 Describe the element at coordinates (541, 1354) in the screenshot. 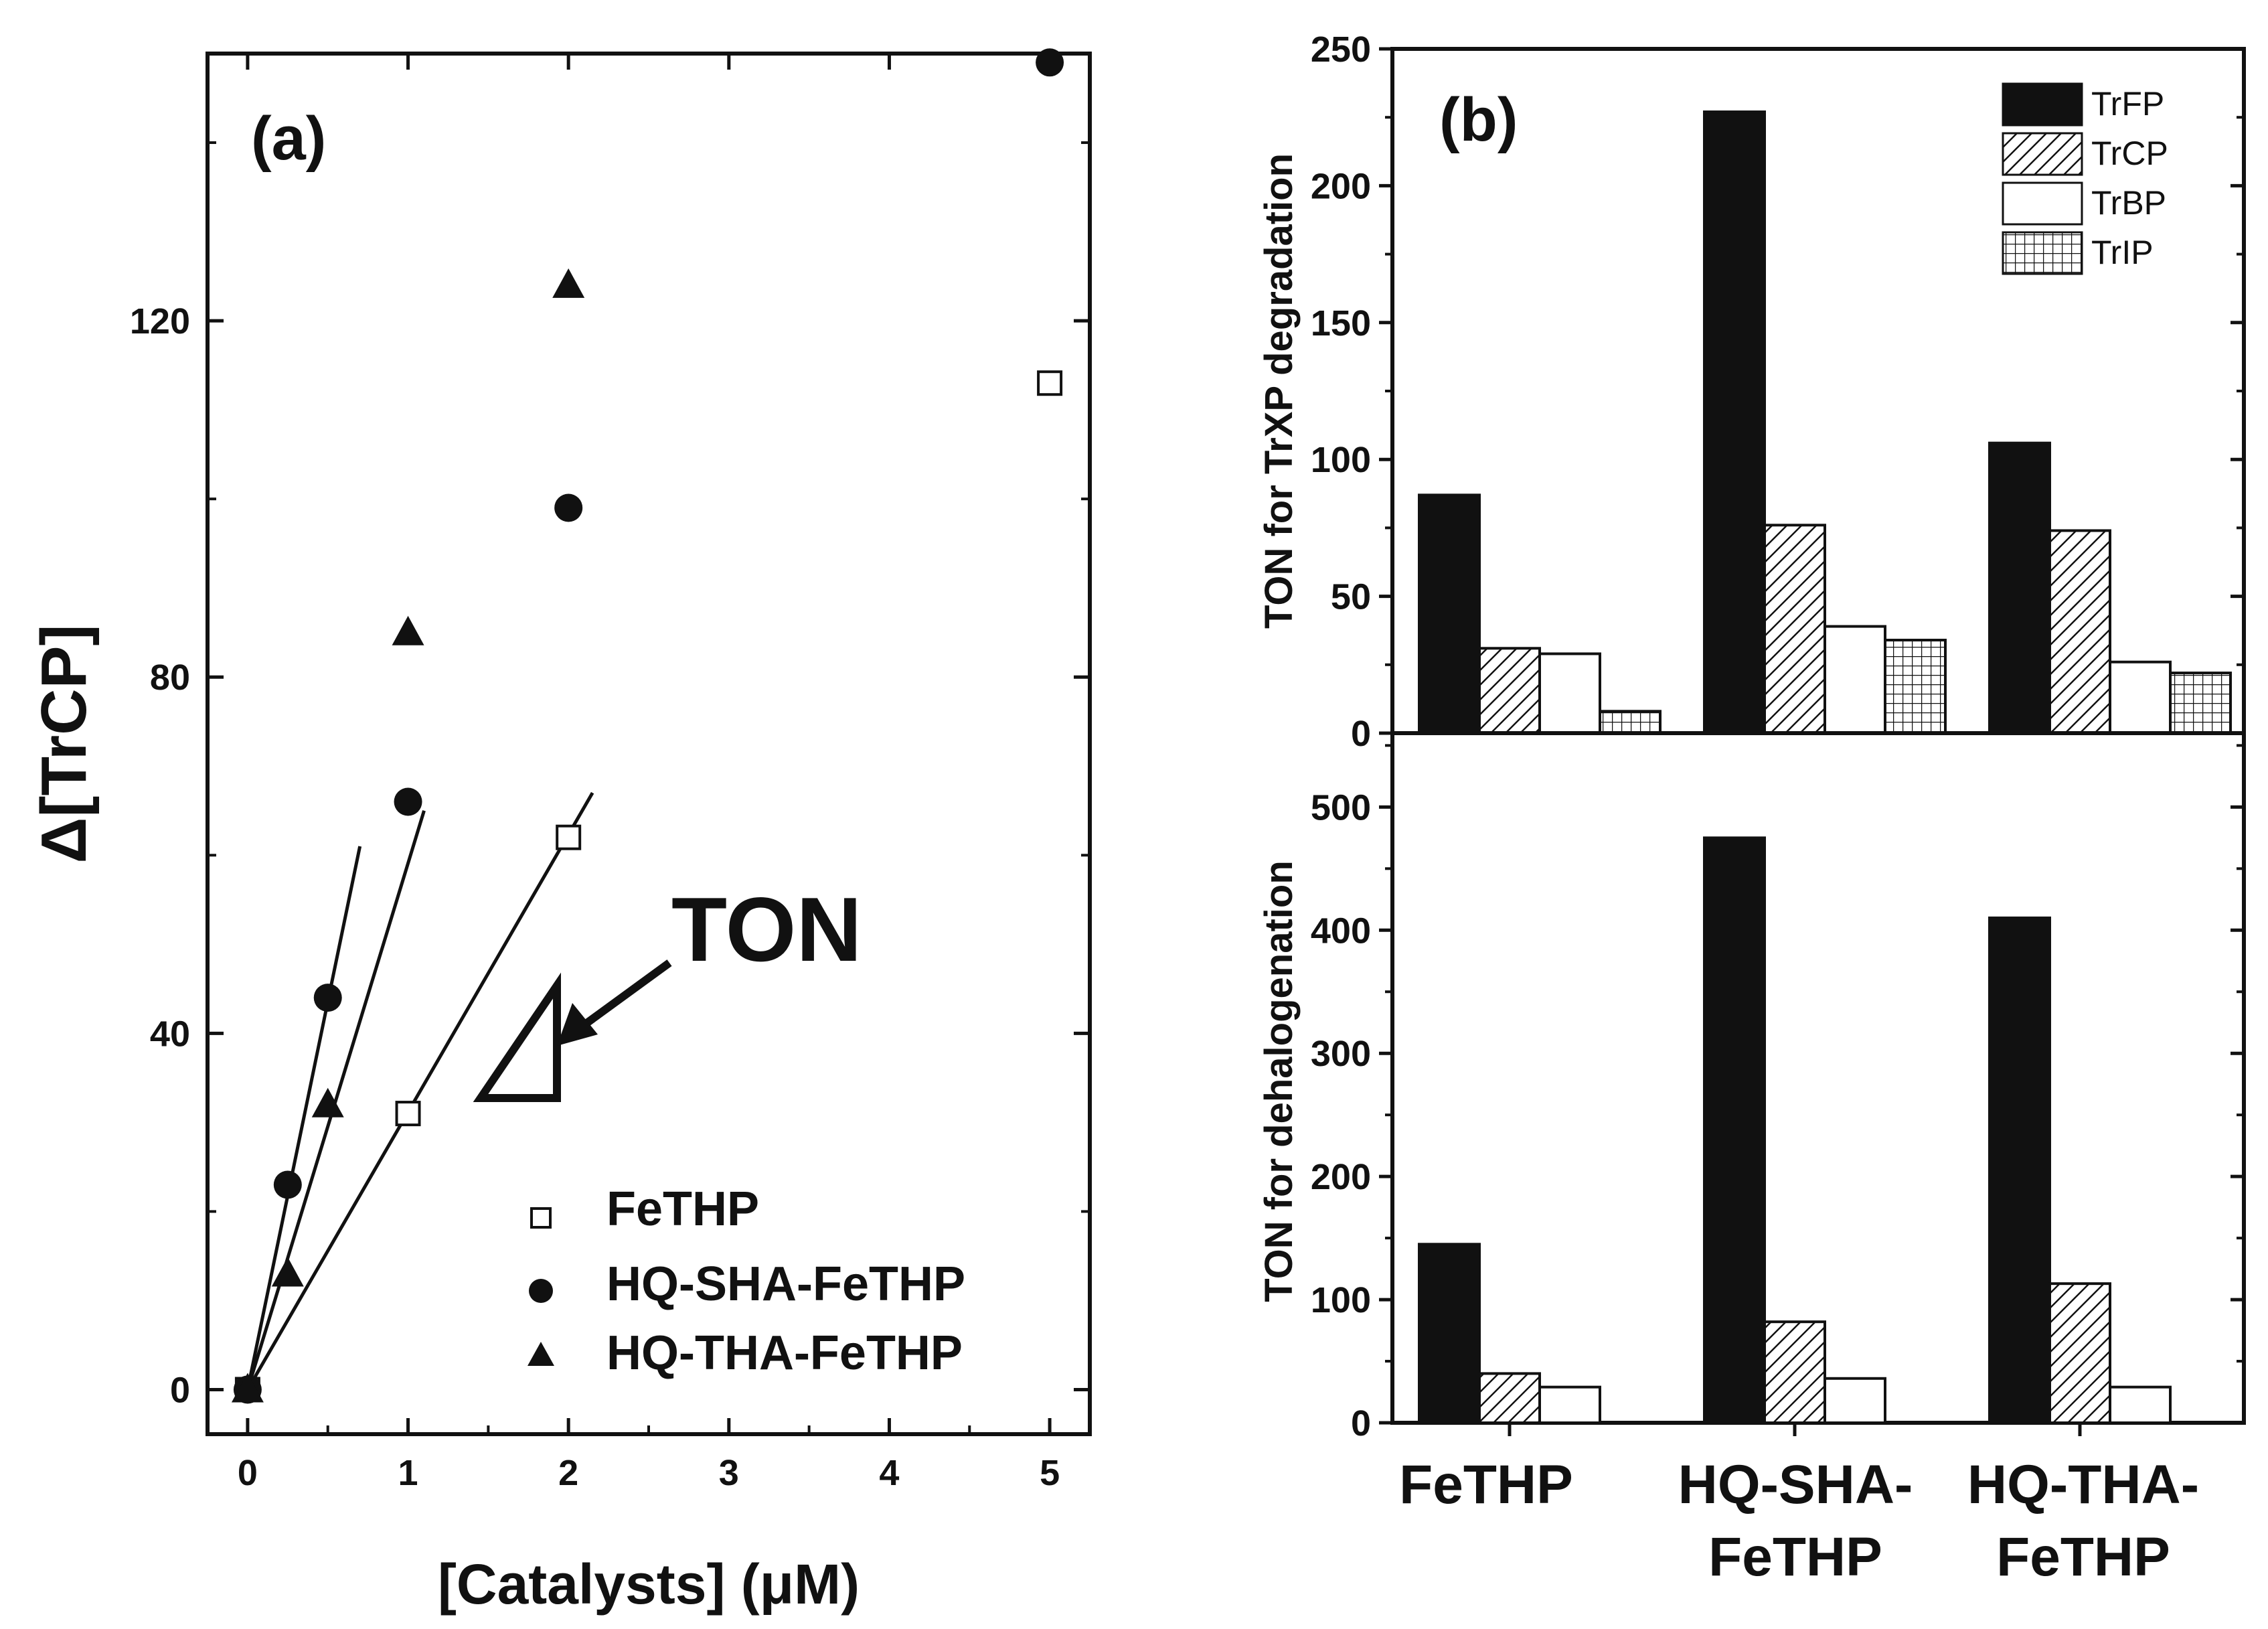

I see `legend-marker-hq-tha-fethp` at that location.